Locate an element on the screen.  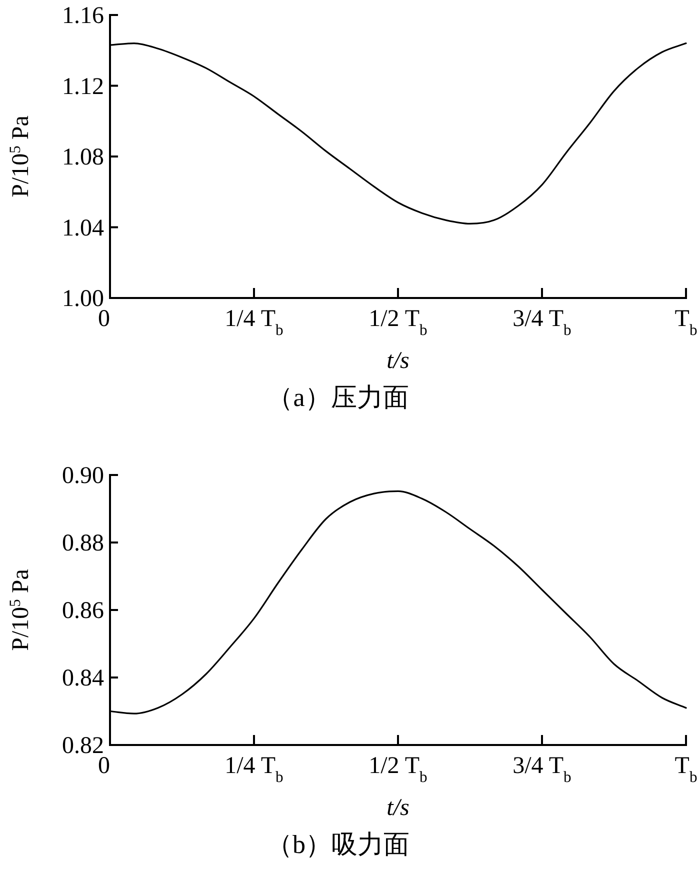
y-tick-label: 0.90 is located at coordinates (83, 476).